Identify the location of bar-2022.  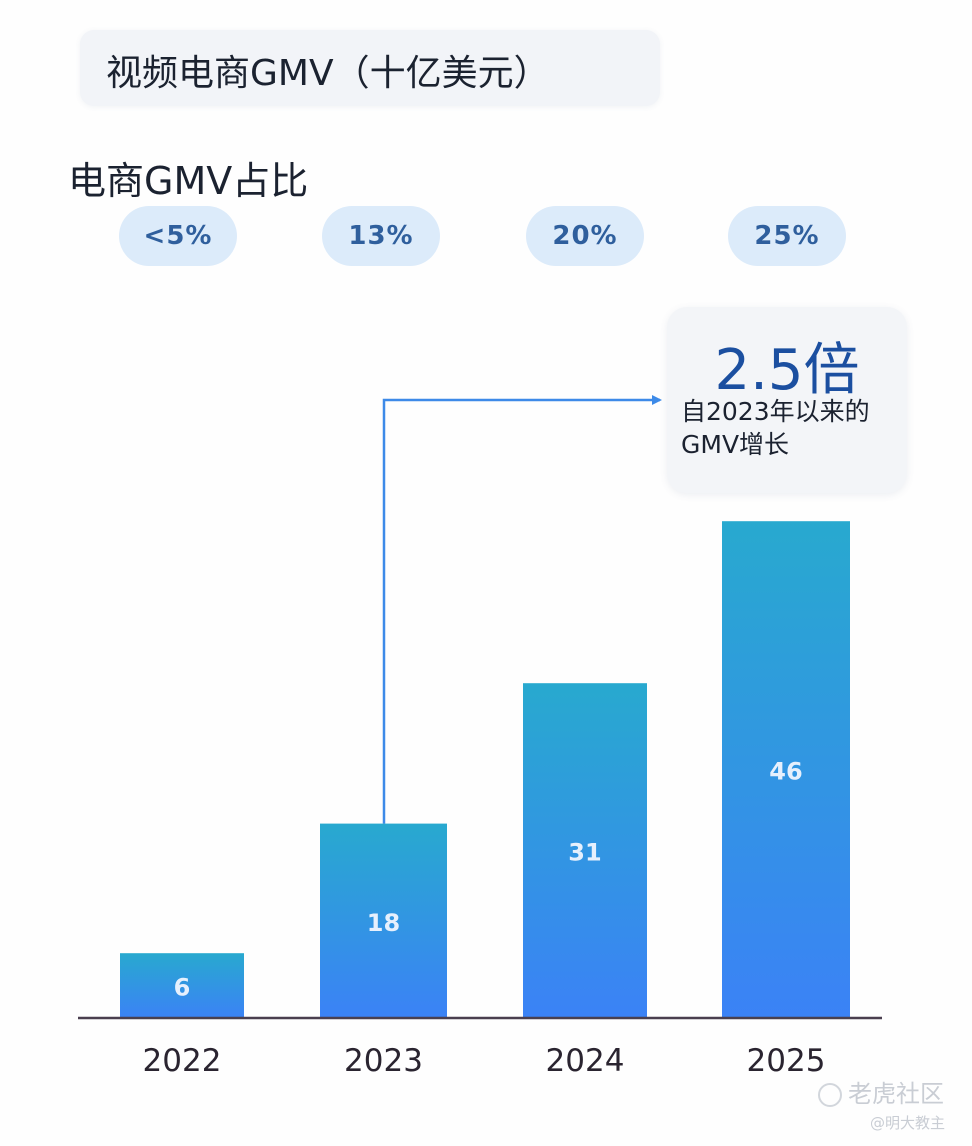
(182, 985).